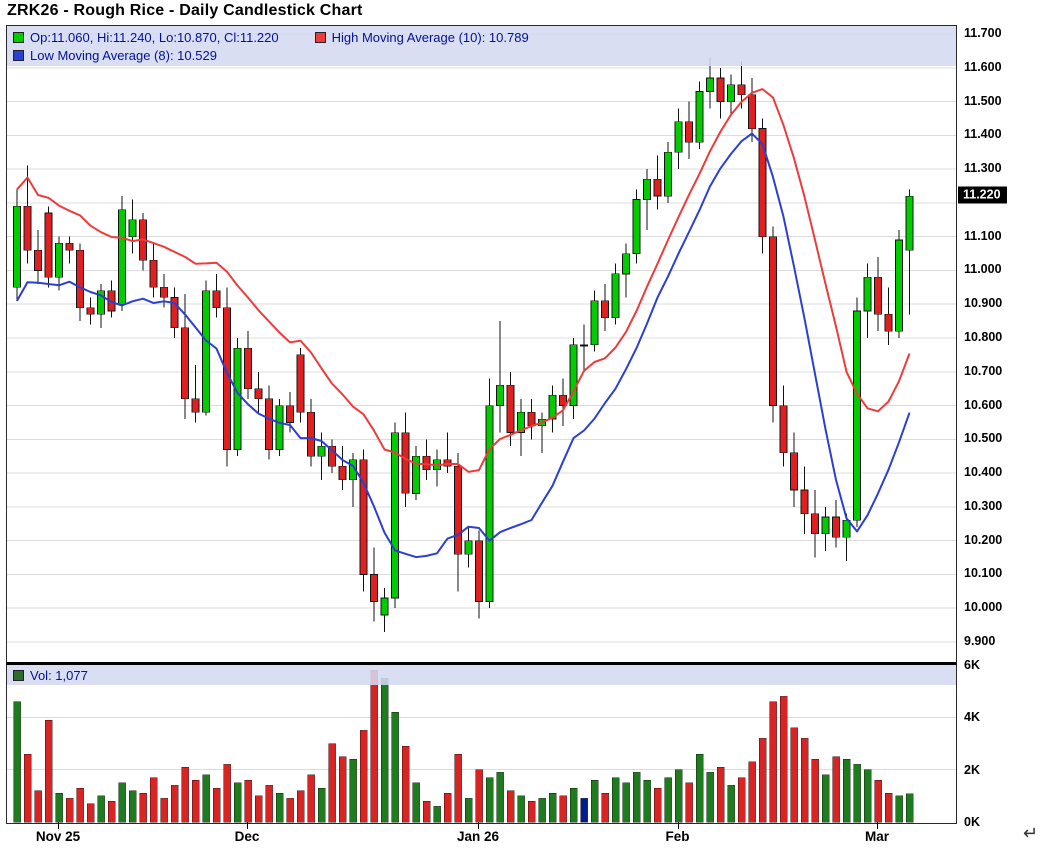 The width and height of the screenshot is (1051, 857). What do you see at coordinates (983, 607) in the screenshot?
I see `price-tick-label: 10.000` at bounding box center [983, 607].